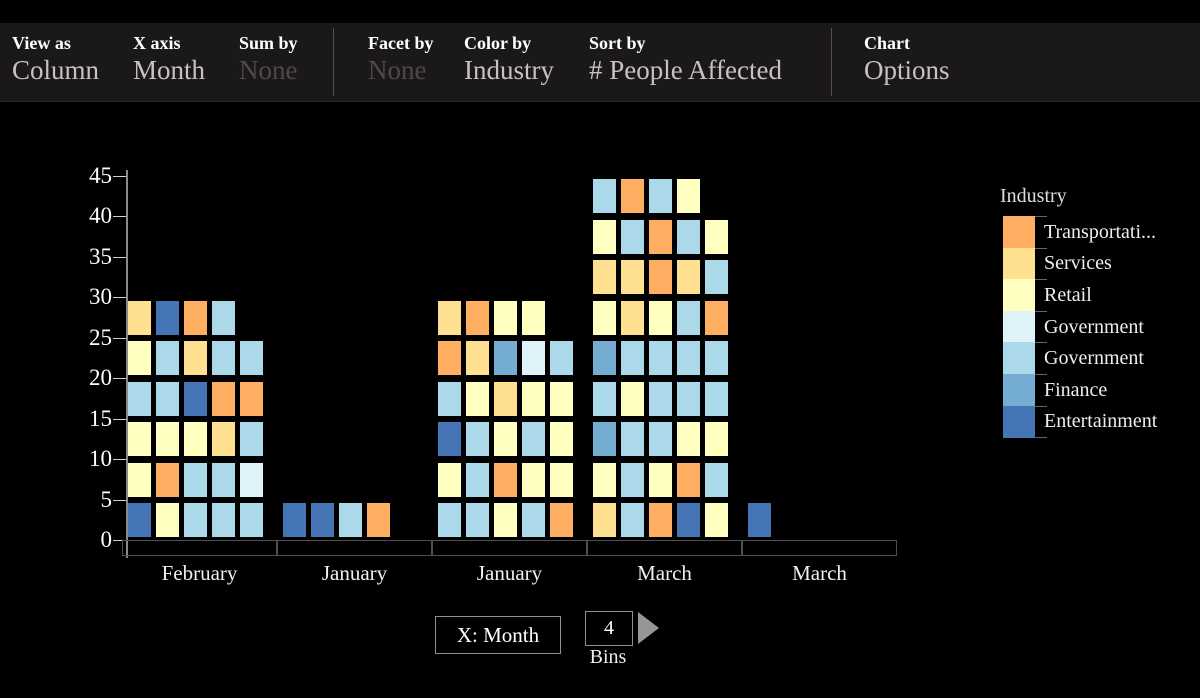 The image size is (1200, 698). Describe the element at coordinates (1101, 421) in the screenshot. I see `legend-item-label: Entertainment` at that location.